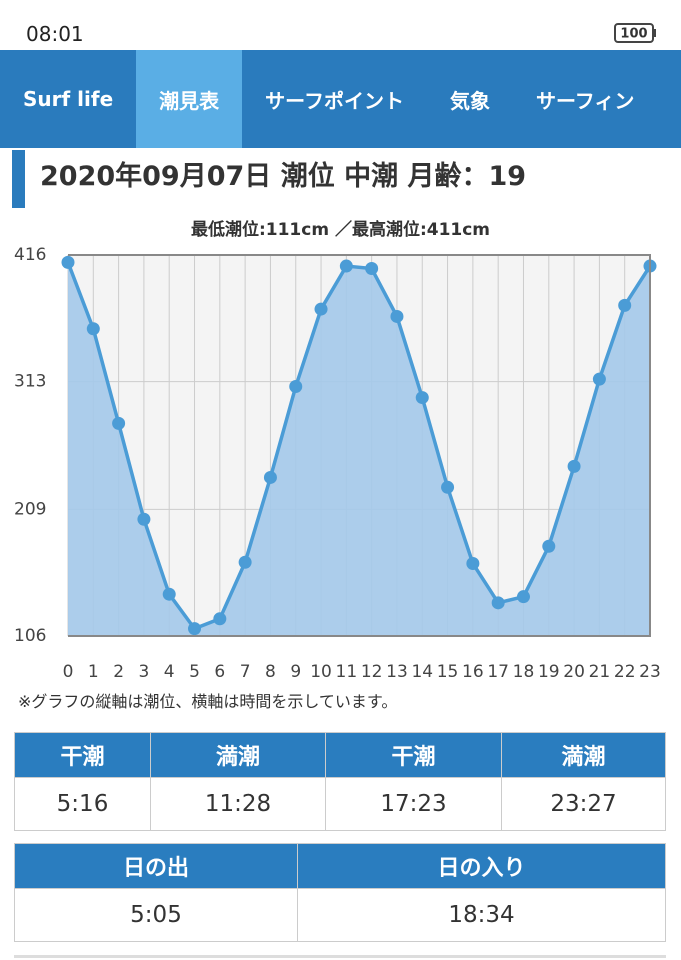  What do you see at coordinates (334, 100) in the screenshot?
I see `nav-tab: サーフポイント` at bounding box center [334, 100].